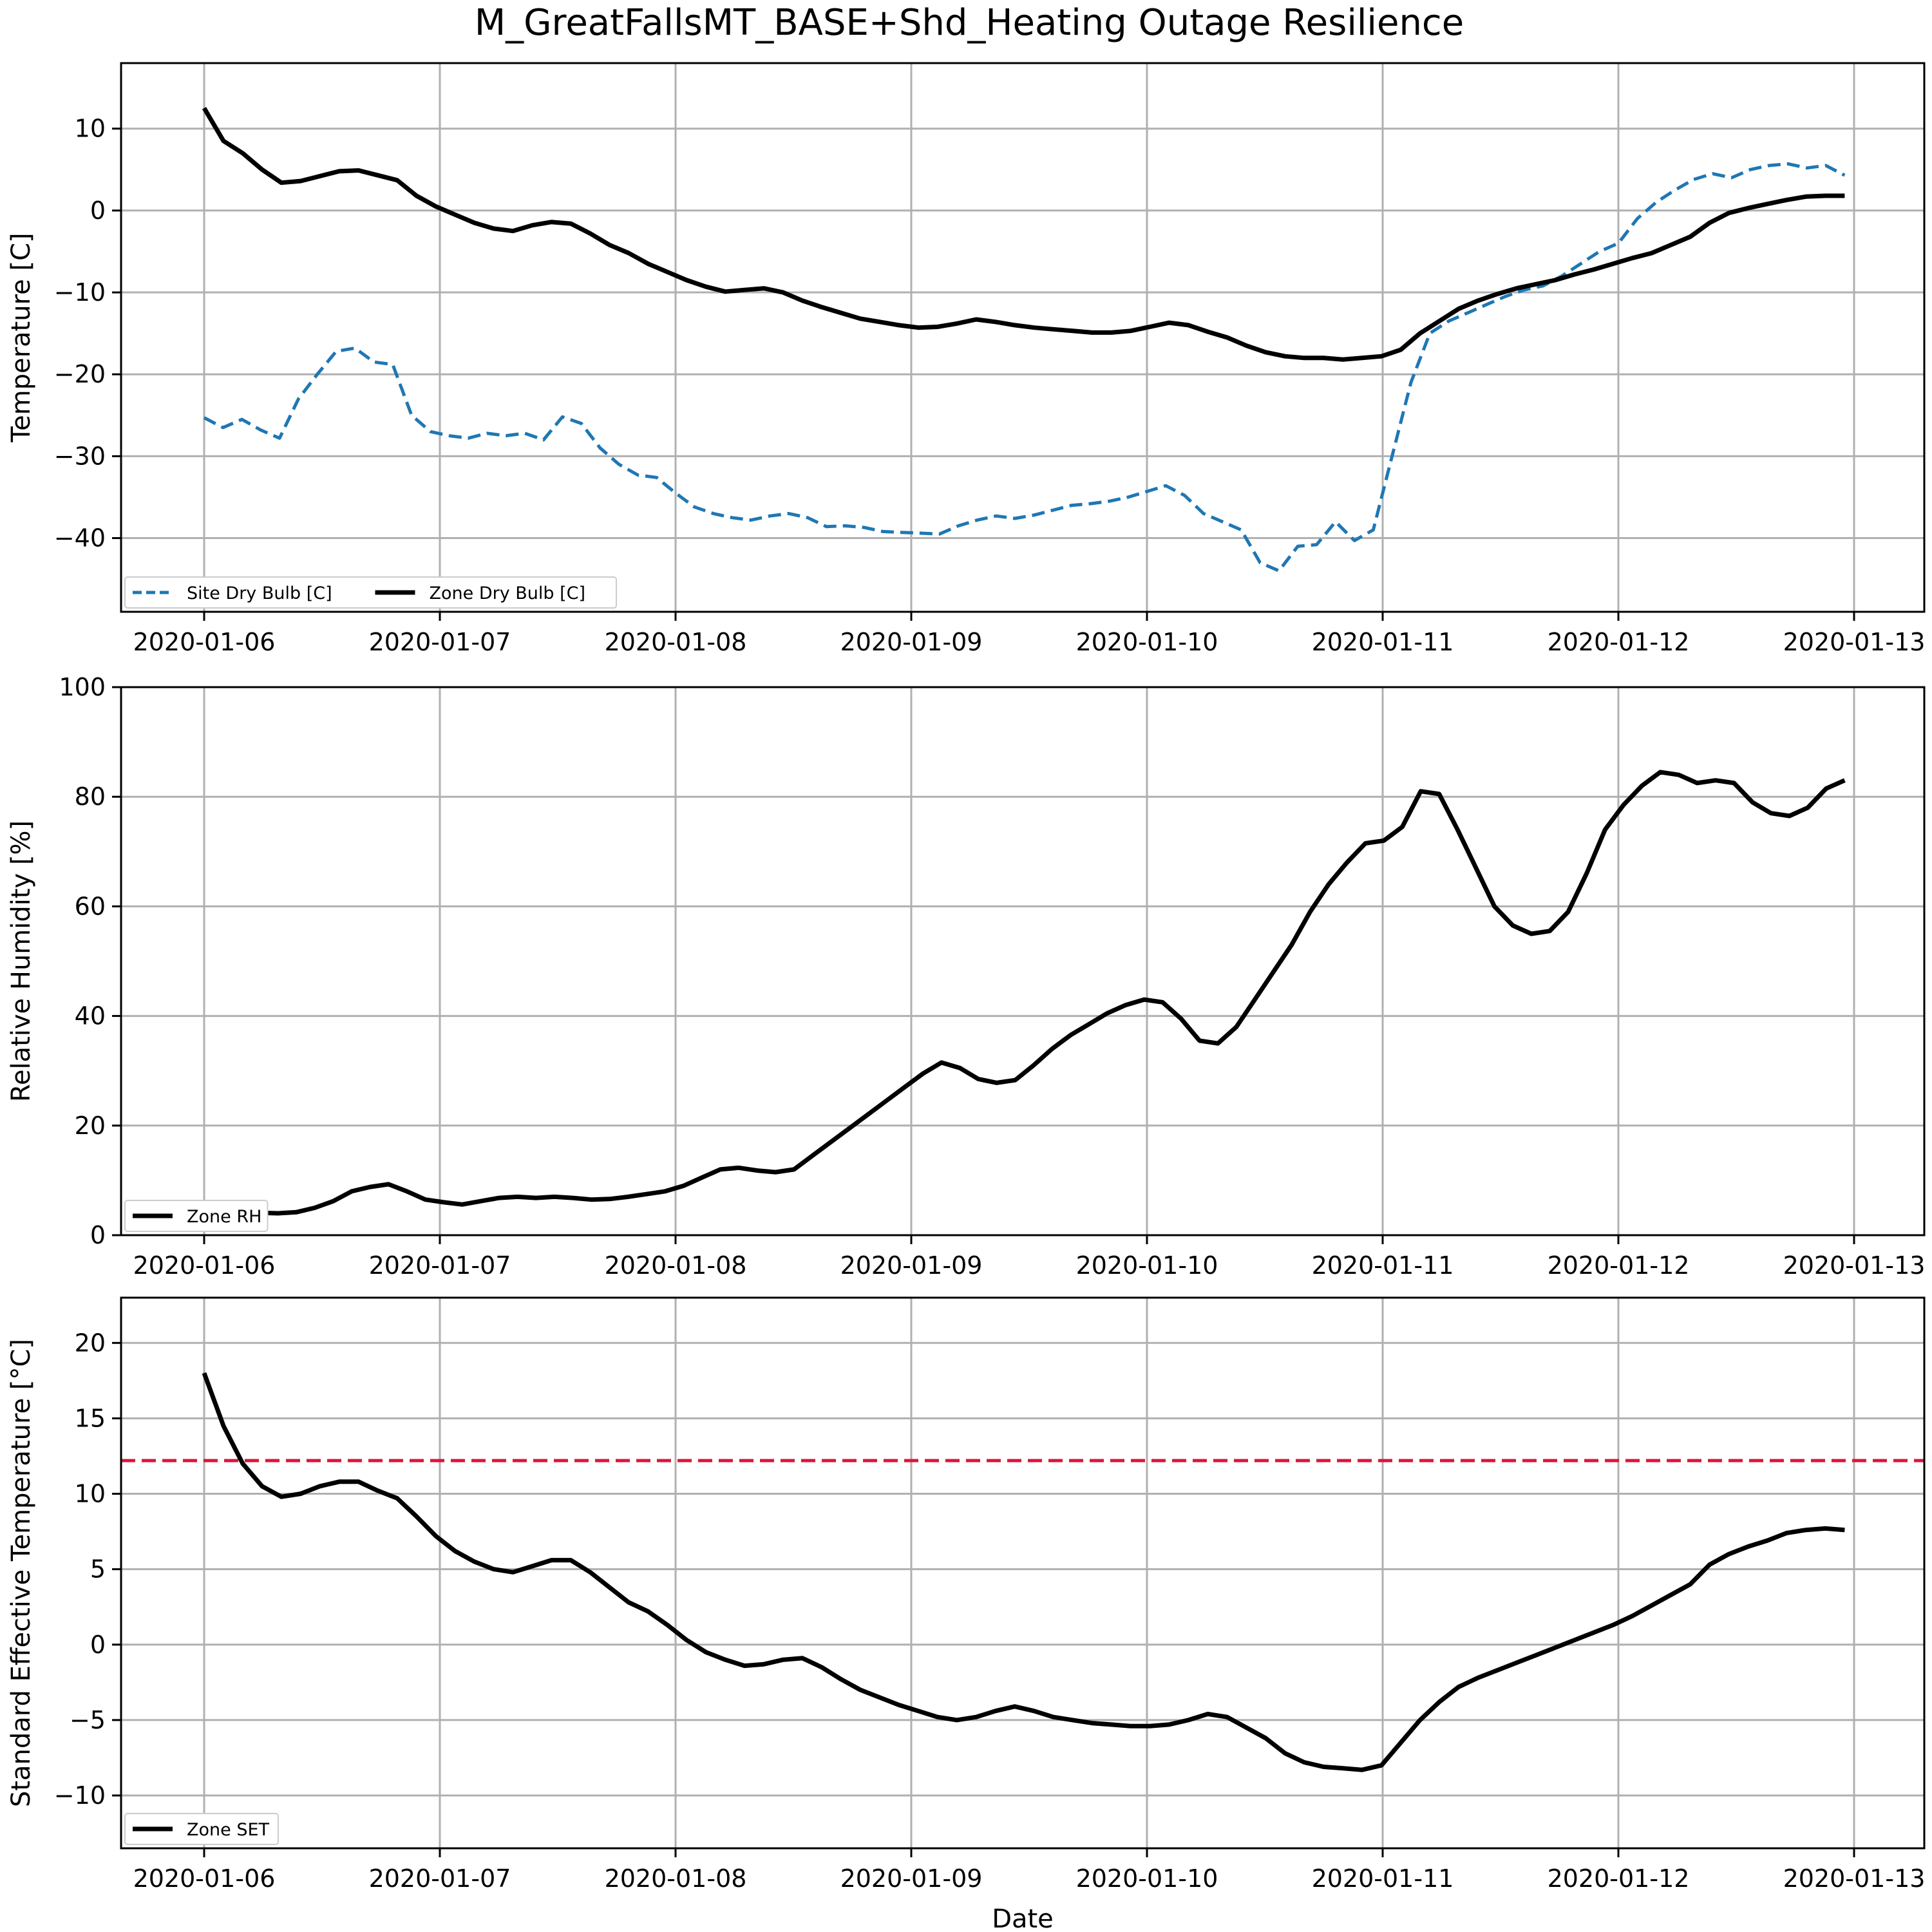 The image size is (1932, 1932). What do you see at coordinates (224, 1217) in the screenshot?
I see `legend-label: Zone RH` at bounding box center [224, 1217].